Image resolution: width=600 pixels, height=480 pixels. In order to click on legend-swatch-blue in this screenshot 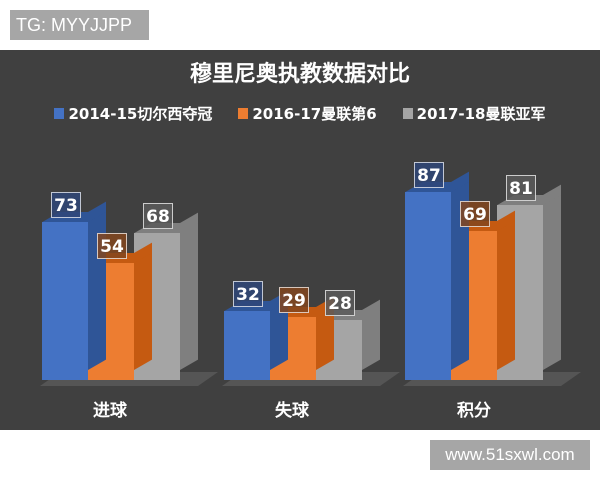, I will do `click(59, 113)`.